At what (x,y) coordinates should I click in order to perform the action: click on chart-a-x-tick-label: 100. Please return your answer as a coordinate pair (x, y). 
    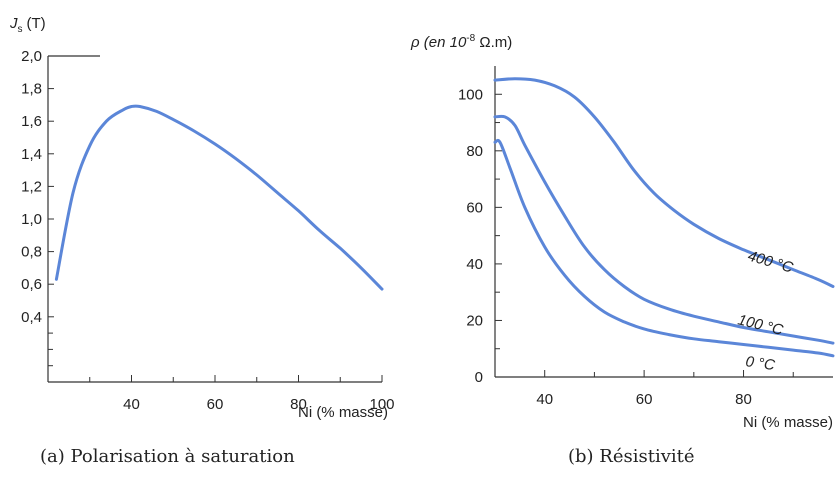
    Looking at the image, I should click on (381, 404).